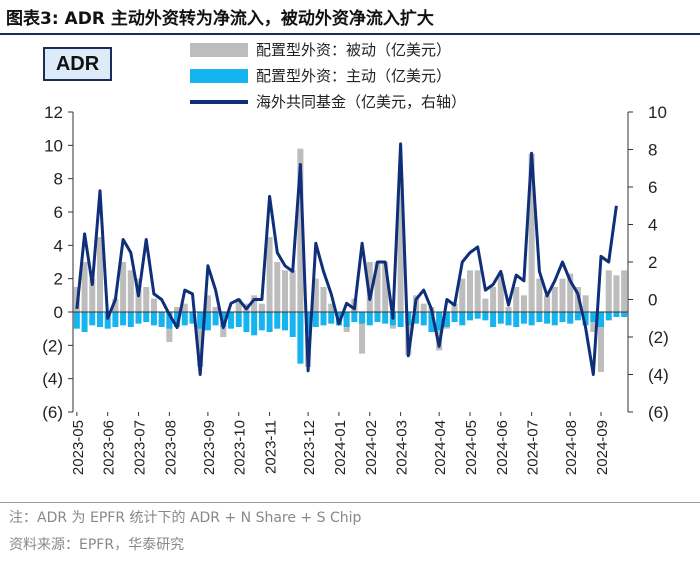  I want to click on right-axis-tick-label: 10, so click(657, 112).